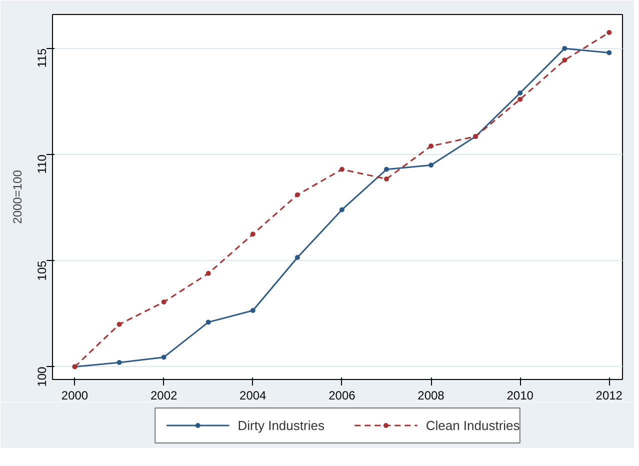 Image resolution: width=639 pixels, height=466 pixels. Describe the element at coordinates (253, 395) in the screenshot. I see `x-tick-label: 2004` at that location.